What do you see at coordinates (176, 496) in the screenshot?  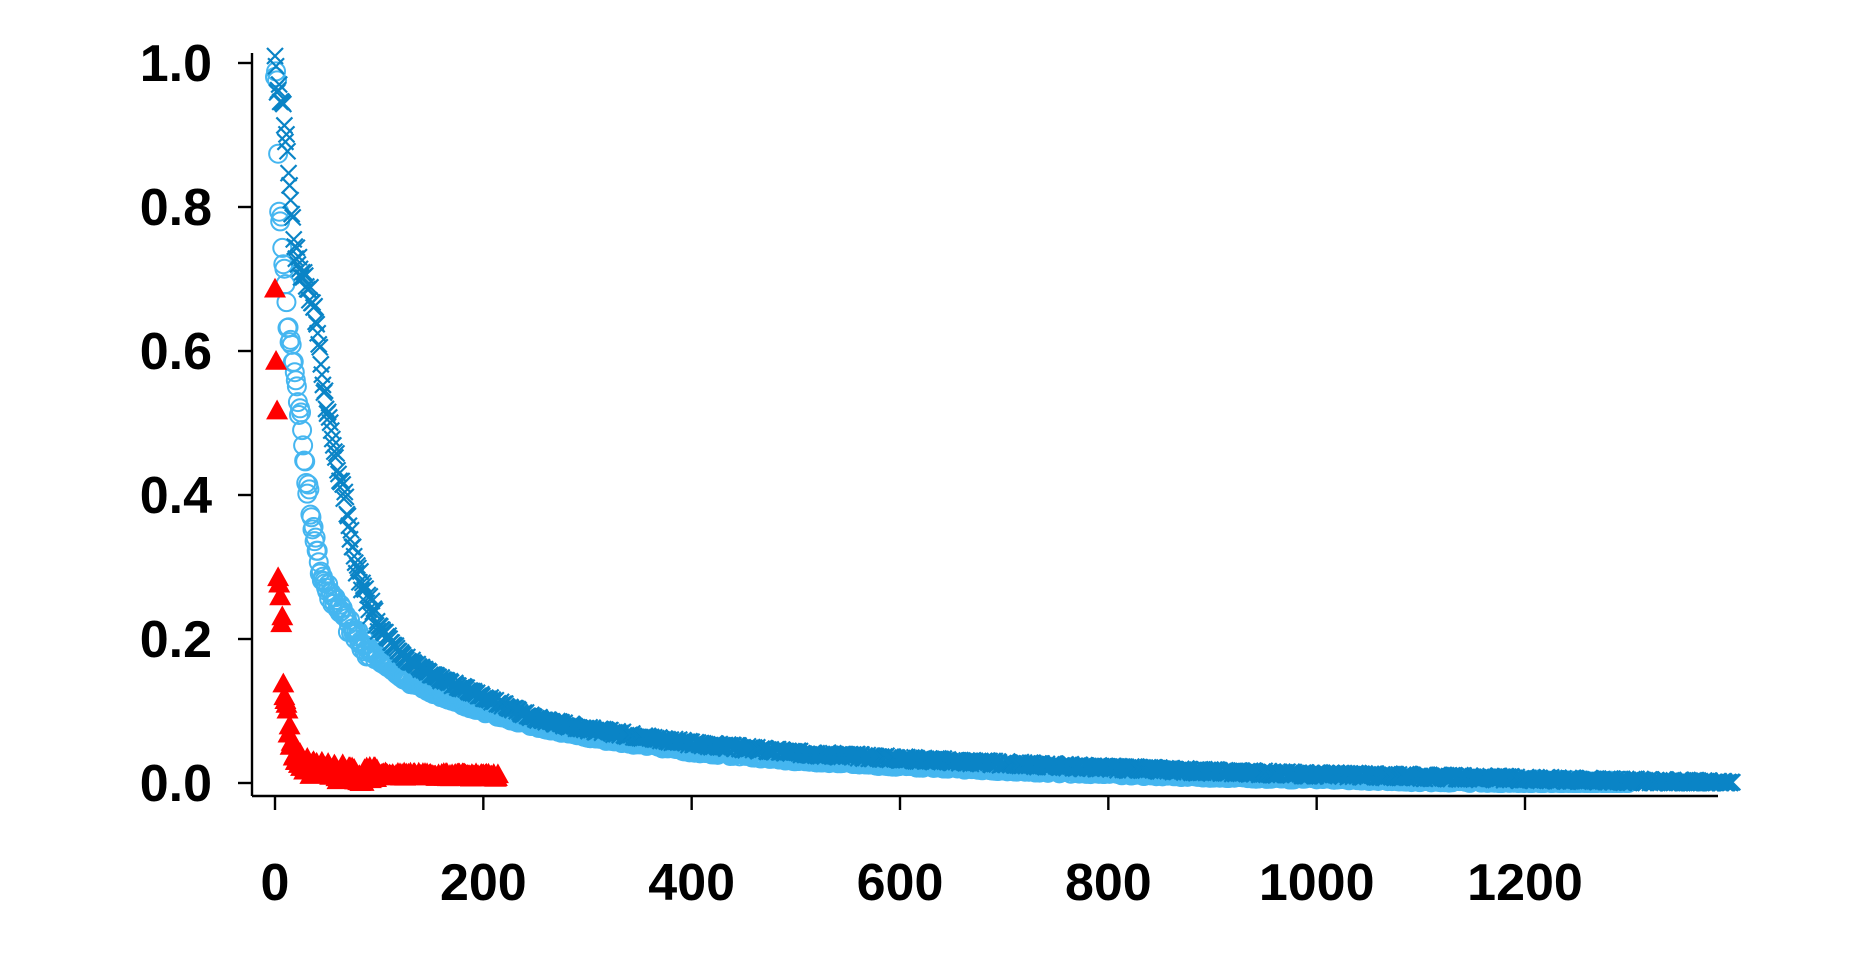 I see `y-tick-label: 0.4` at bounding box center [176, 496].